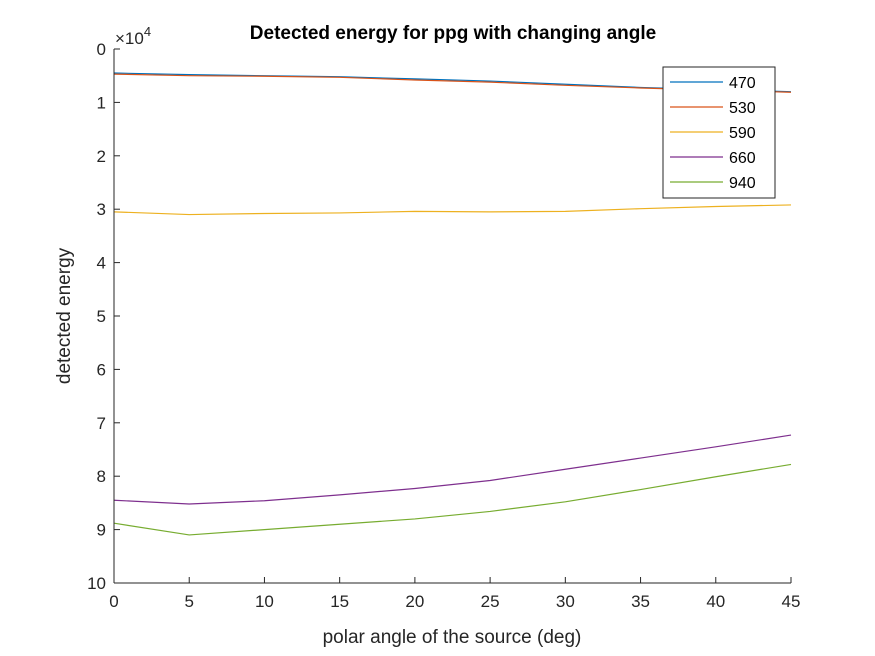 Image resolution: width=875 pixels, height=656 pixels. Describe the element at coordinates (490, 601) in the screenshot. I see `x-tick-label: 25` at that location.